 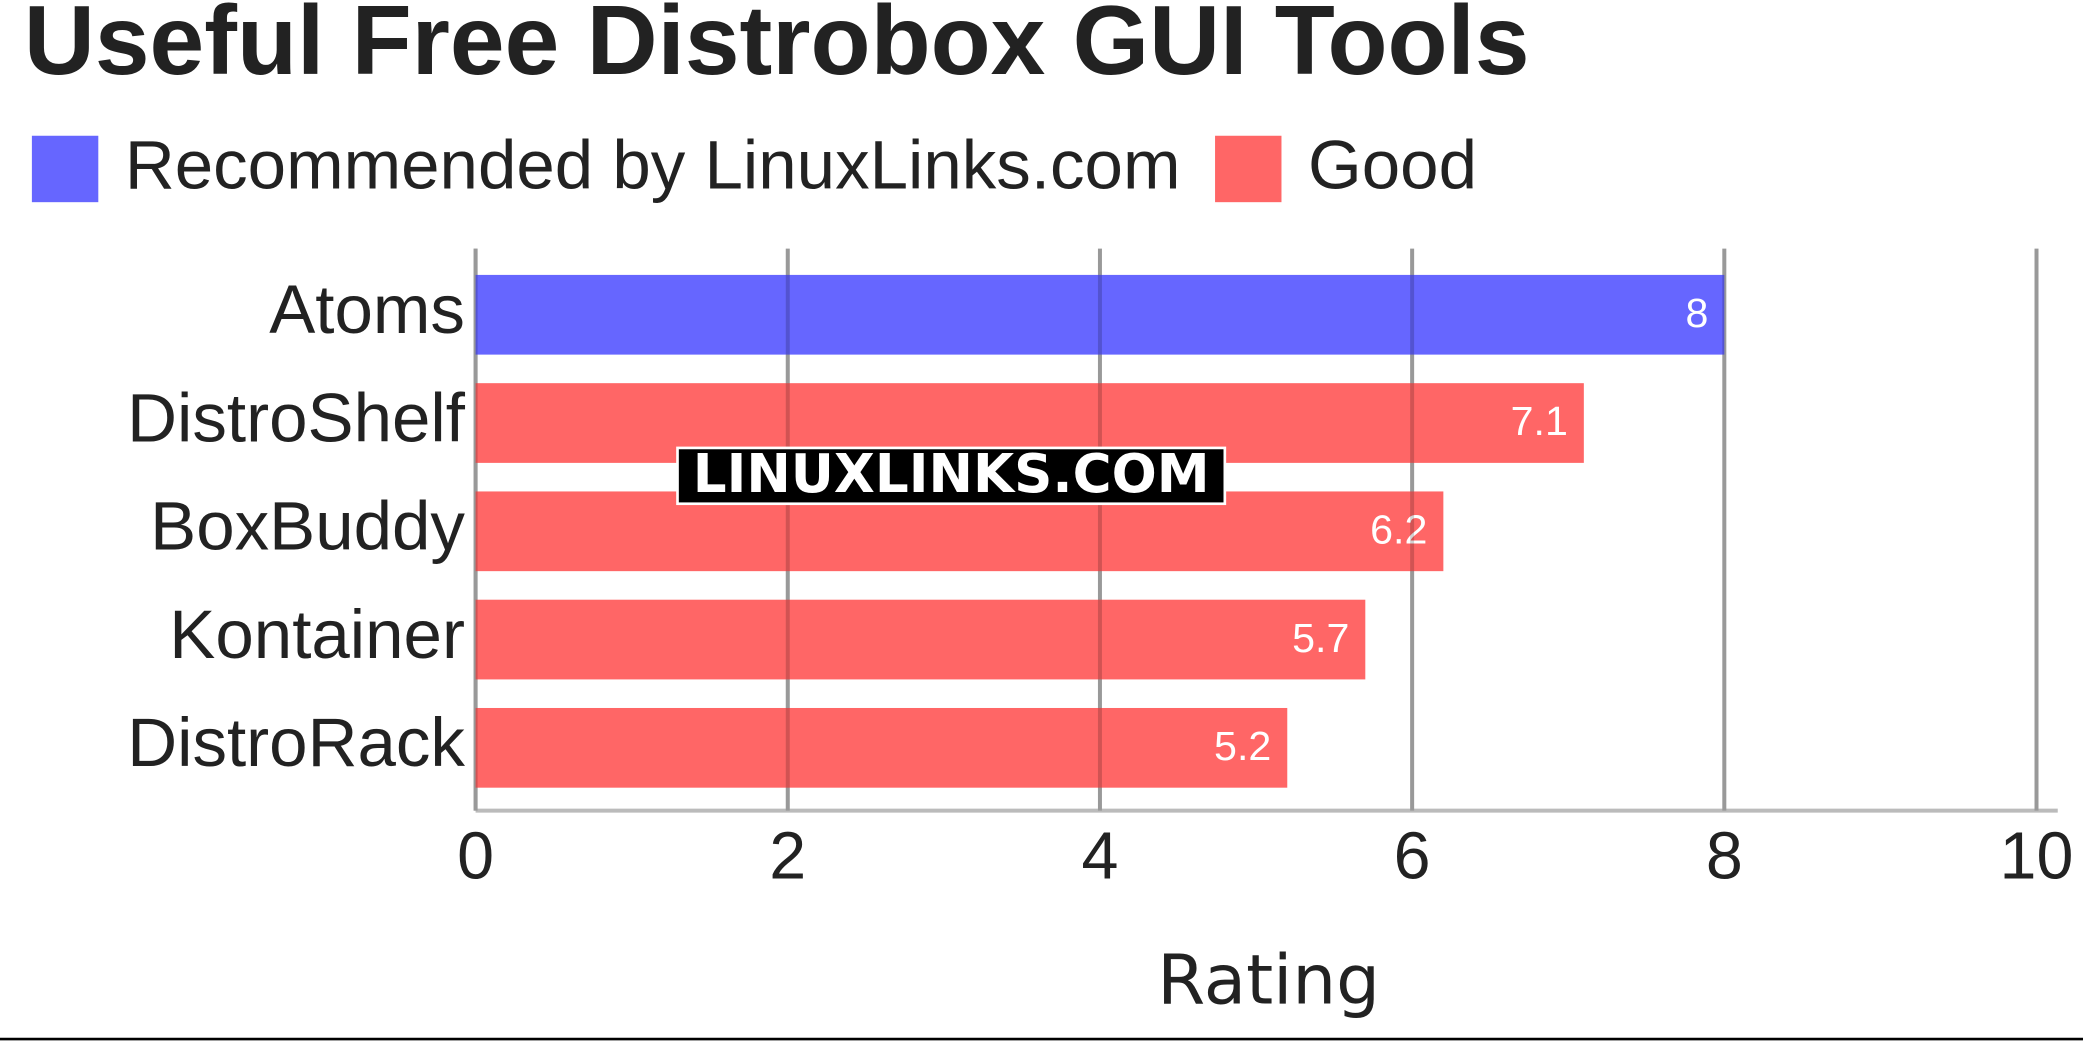 I want to click on x-tick-label: 6, so click(x=1412, y=857).